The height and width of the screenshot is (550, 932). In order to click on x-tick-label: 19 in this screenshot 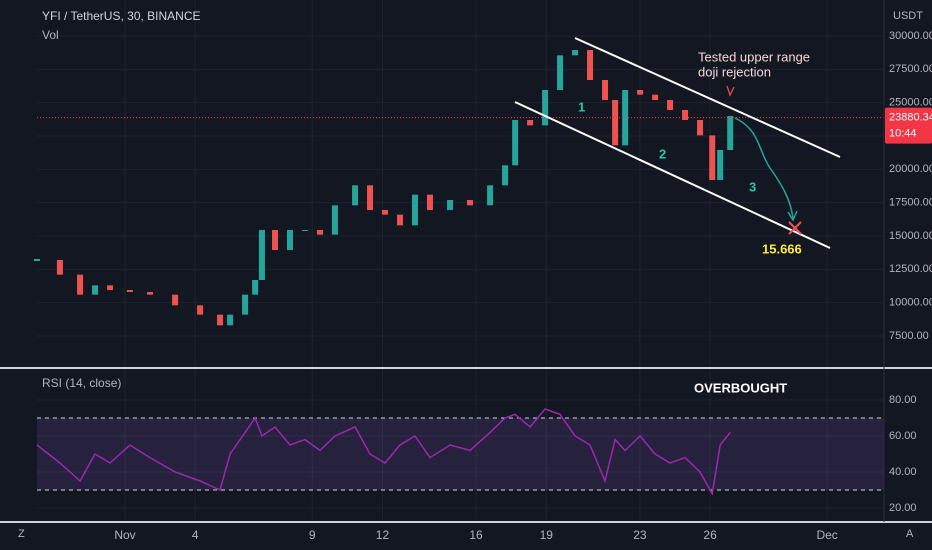, I will do `click(547, 535)`.